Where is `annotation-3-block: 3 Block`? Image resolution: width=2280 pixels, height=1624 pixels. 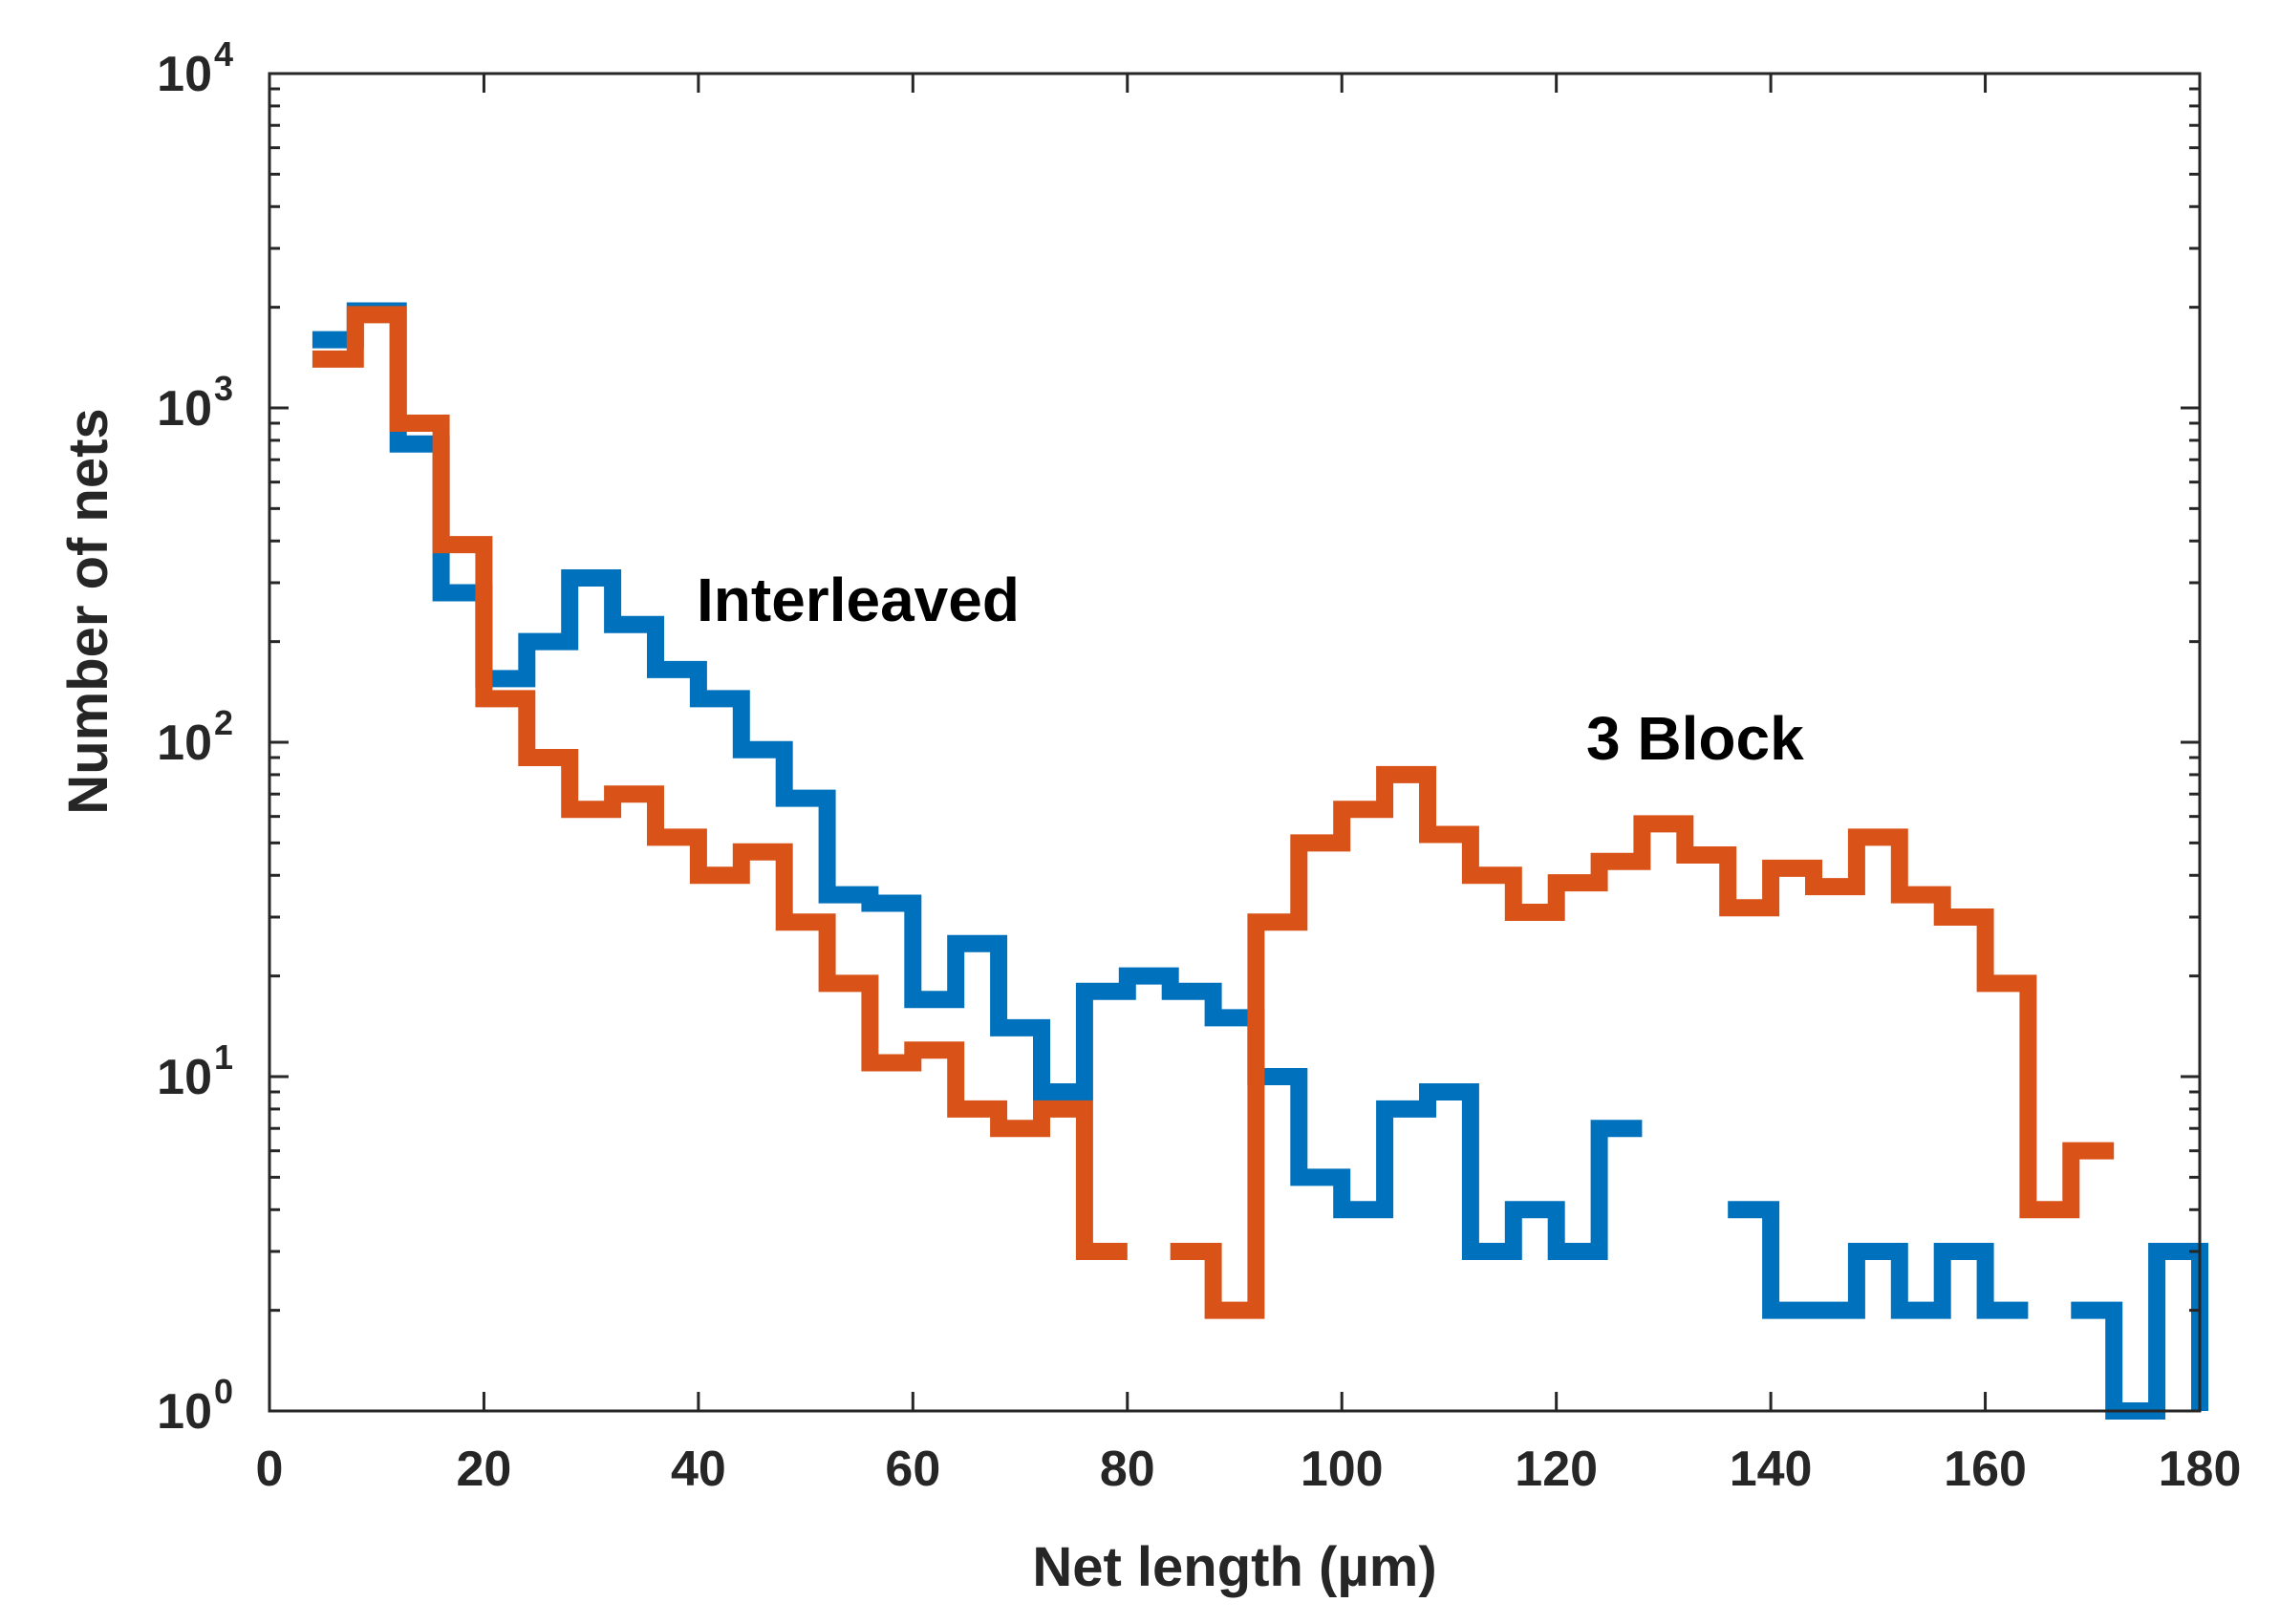 annotation-3-block: 3 Block is located at coordinates (1695, 739).